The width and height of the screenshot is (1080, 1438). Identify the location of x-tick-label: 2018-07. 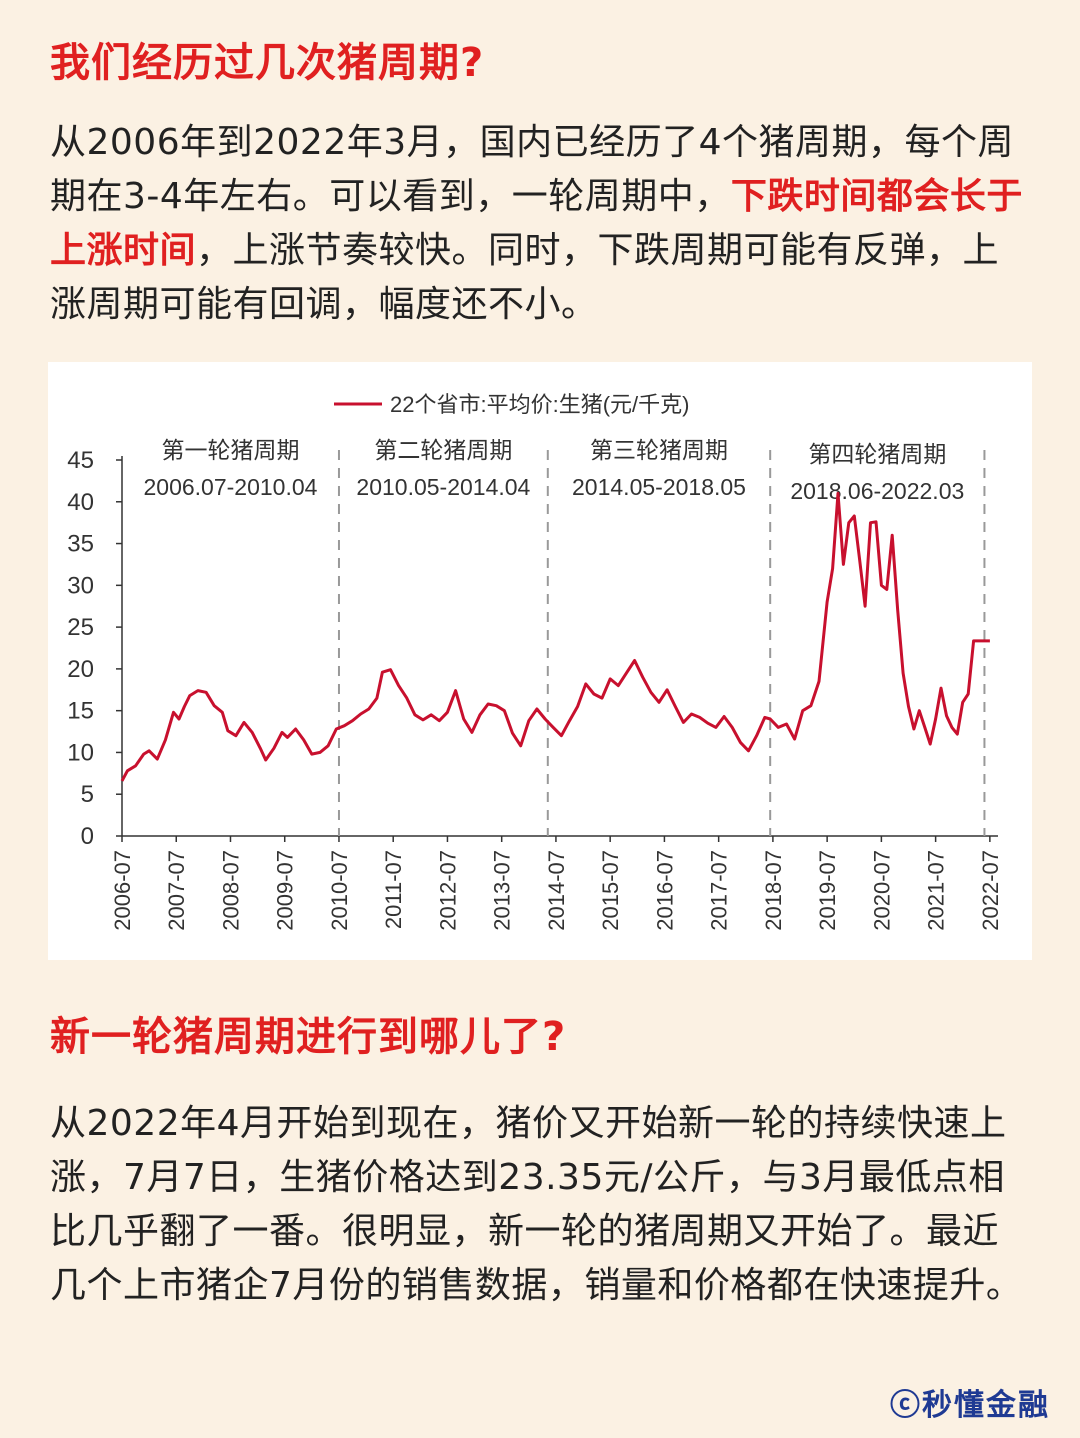
(773, 890).